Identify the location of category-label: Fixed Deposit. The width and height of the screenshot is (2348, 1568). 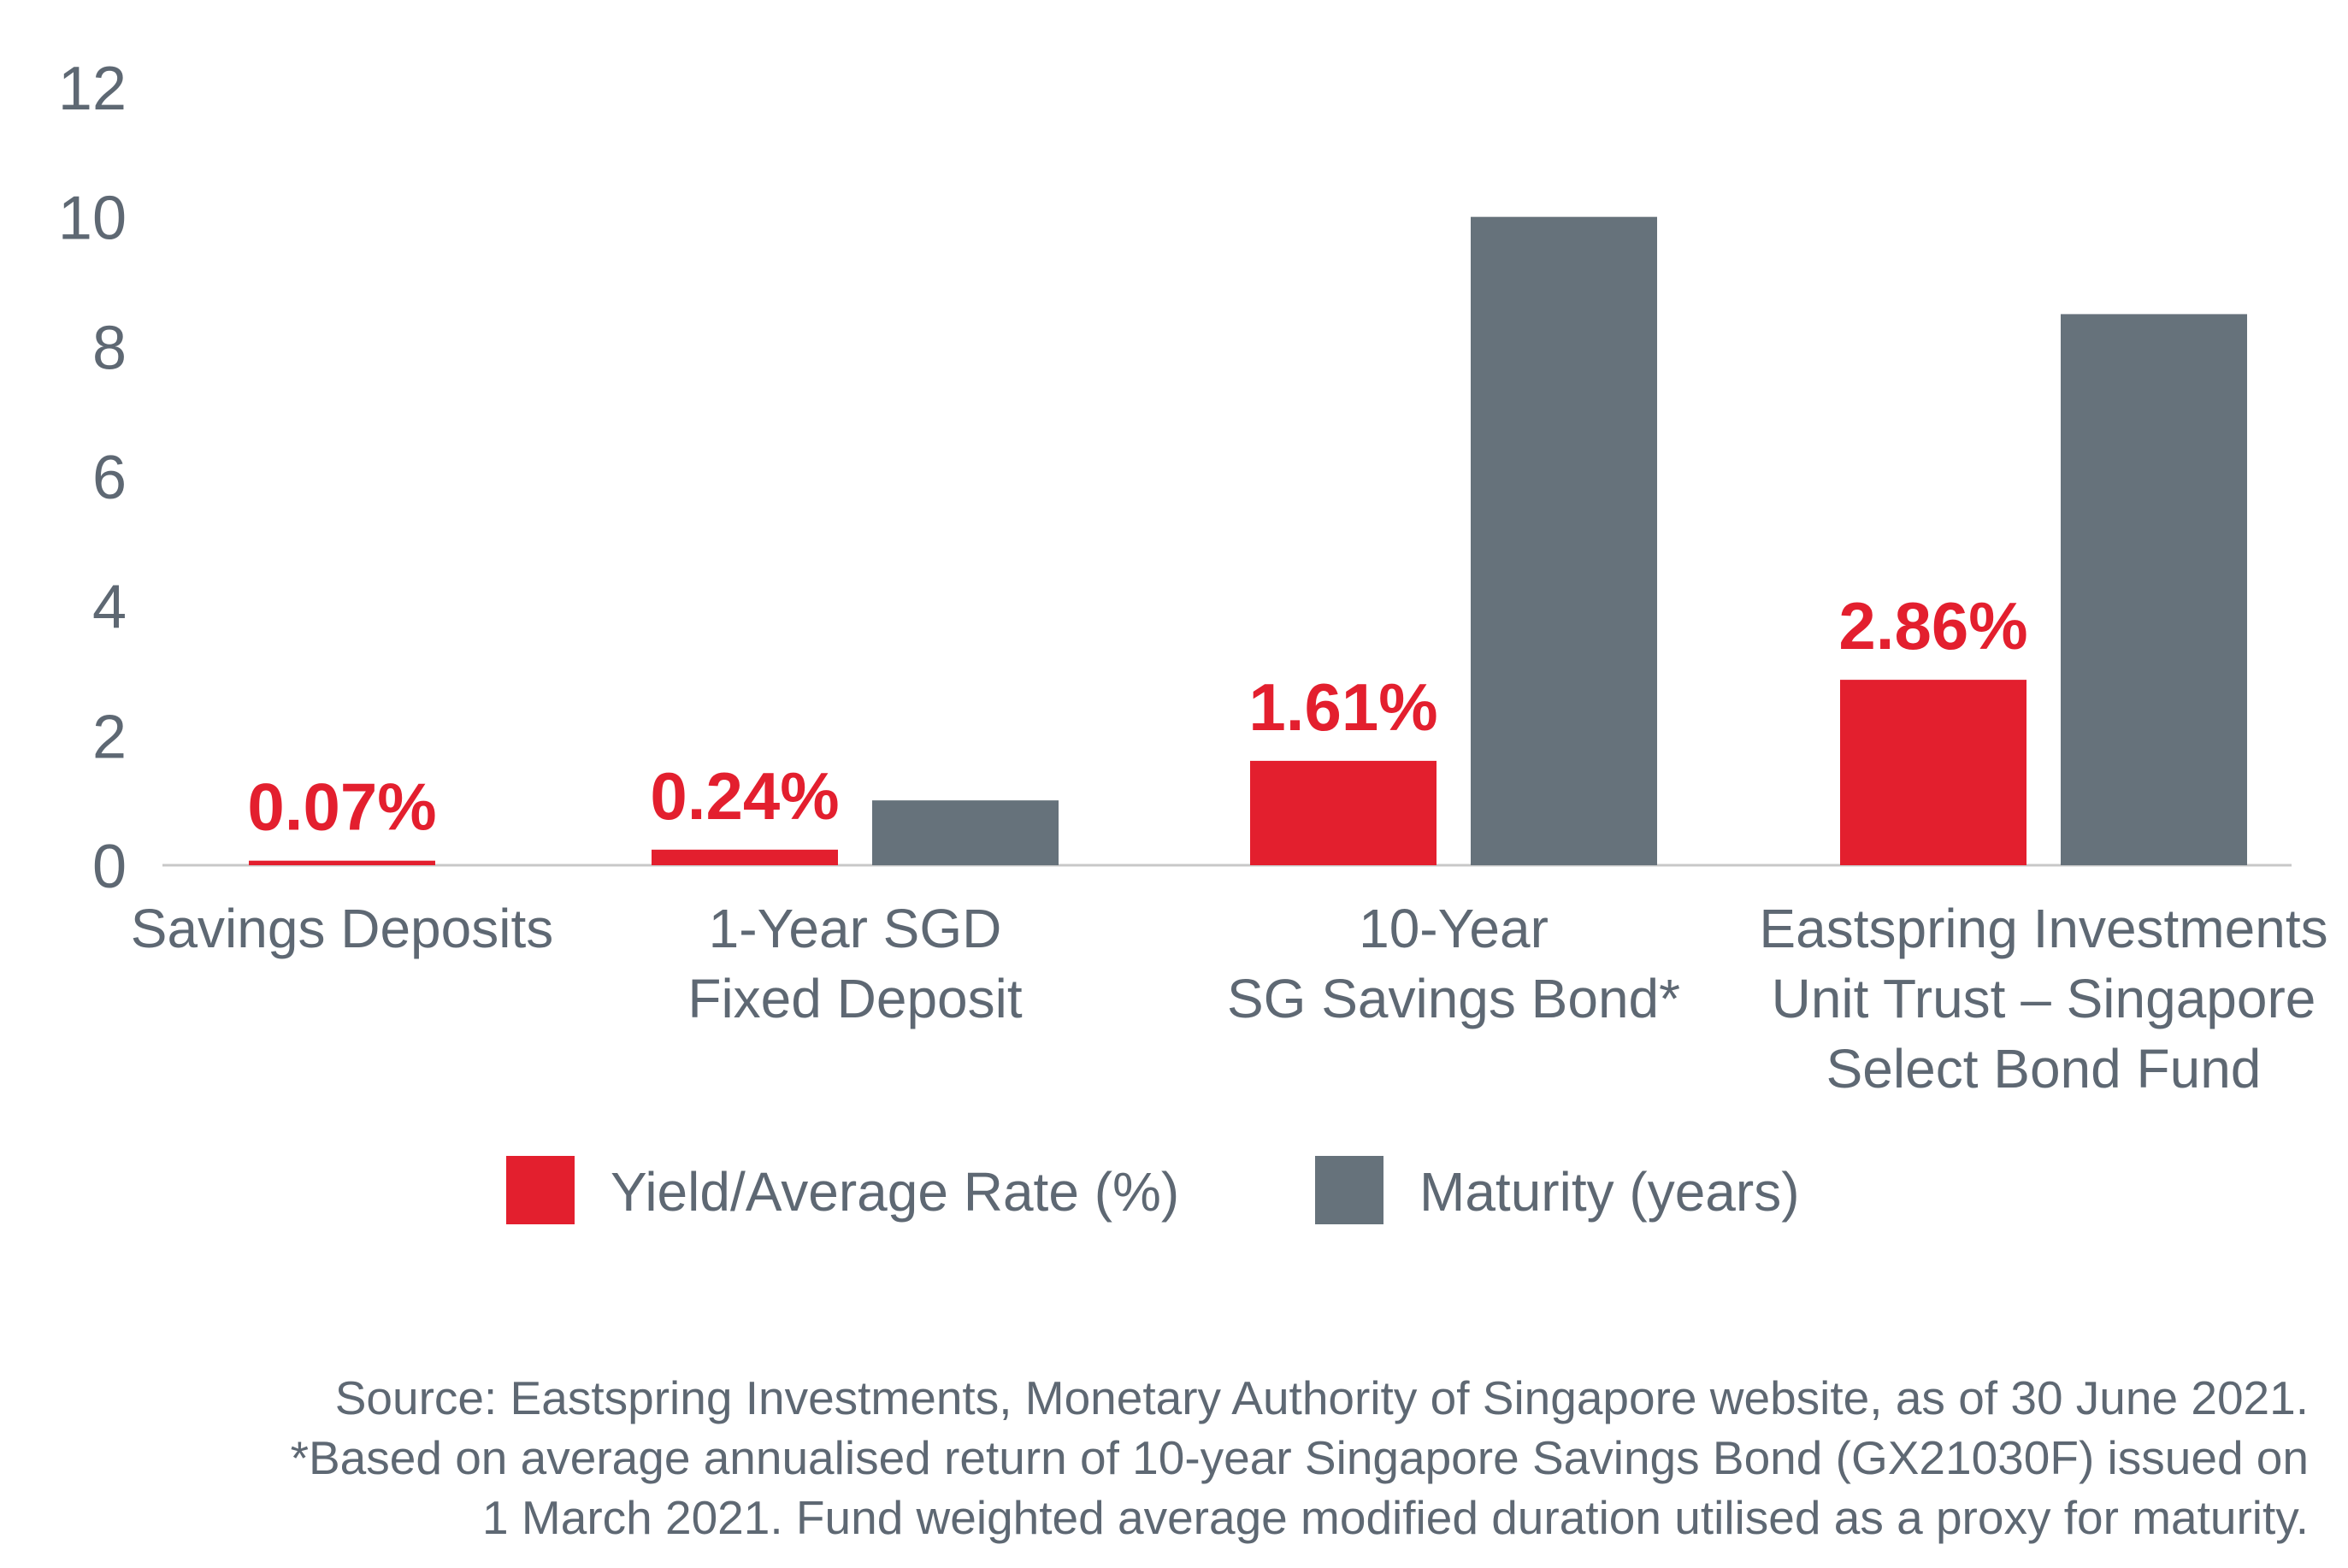
(855, 998).